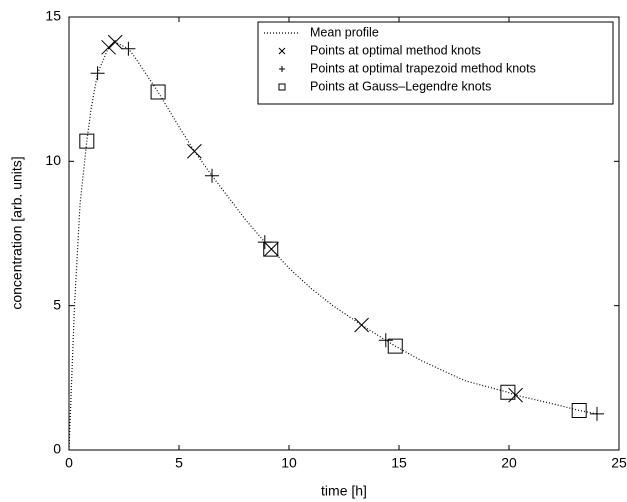 This screenshot has width=627, height=502. Describe the element at coordinates (395, 50) in the screenshot. I see `legend-label: Points at optimal method knots` at that location.